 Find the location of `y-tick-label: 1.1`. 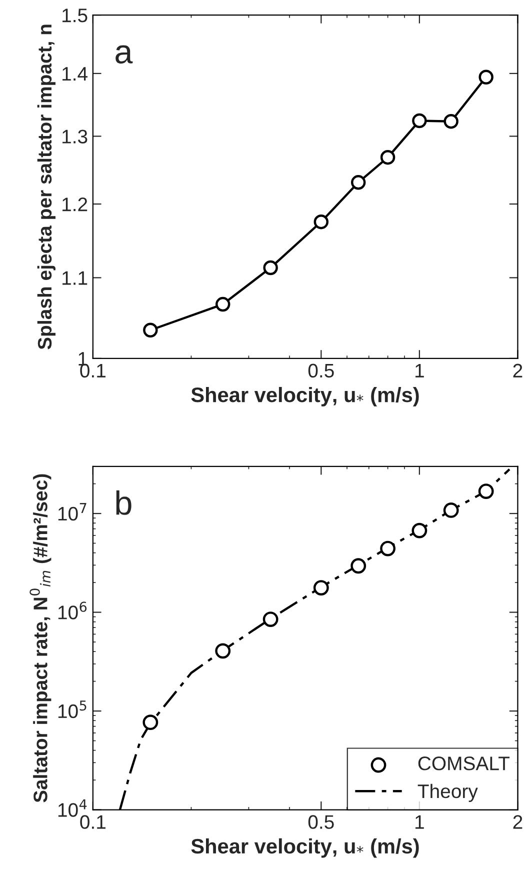

y-tick-label: 1.1 is located at coordinates (75, 278).